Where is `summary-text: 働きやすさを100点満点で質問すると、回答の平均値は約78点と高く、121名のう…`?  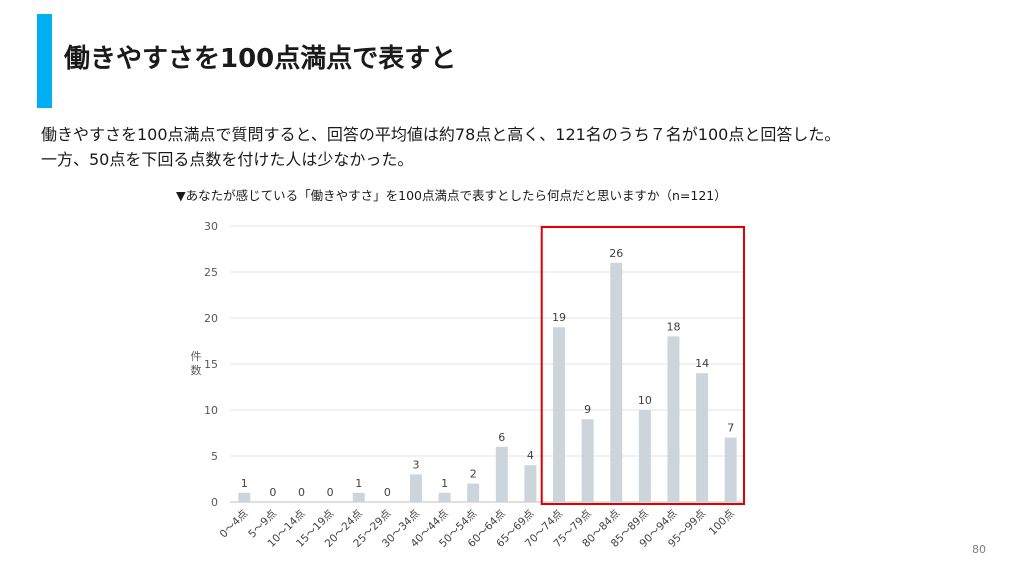
summary-text: 働きやすさを100点満点で質問すると、回答の平均値は約78点と高く、121名のう… is located at coordinates (521, 147).